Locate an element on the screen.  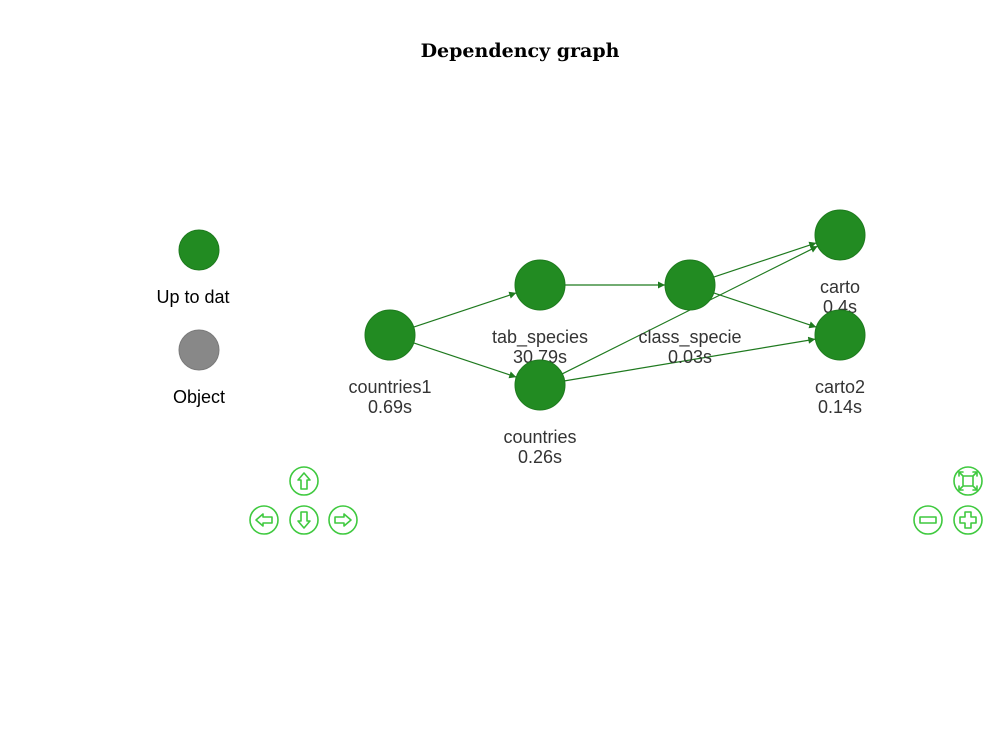
zoom-in-icon is located at coordinates (968, 520).